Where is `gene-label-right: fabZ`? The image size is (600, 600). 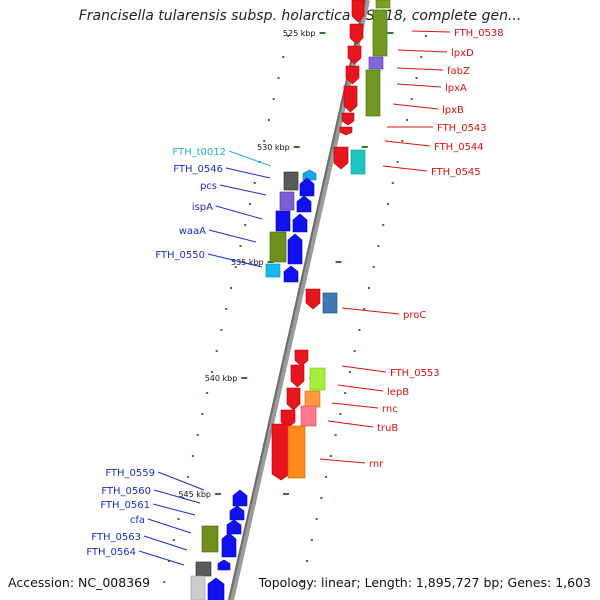 gene-label-right: fabZ is located at coordinates (458, 71).